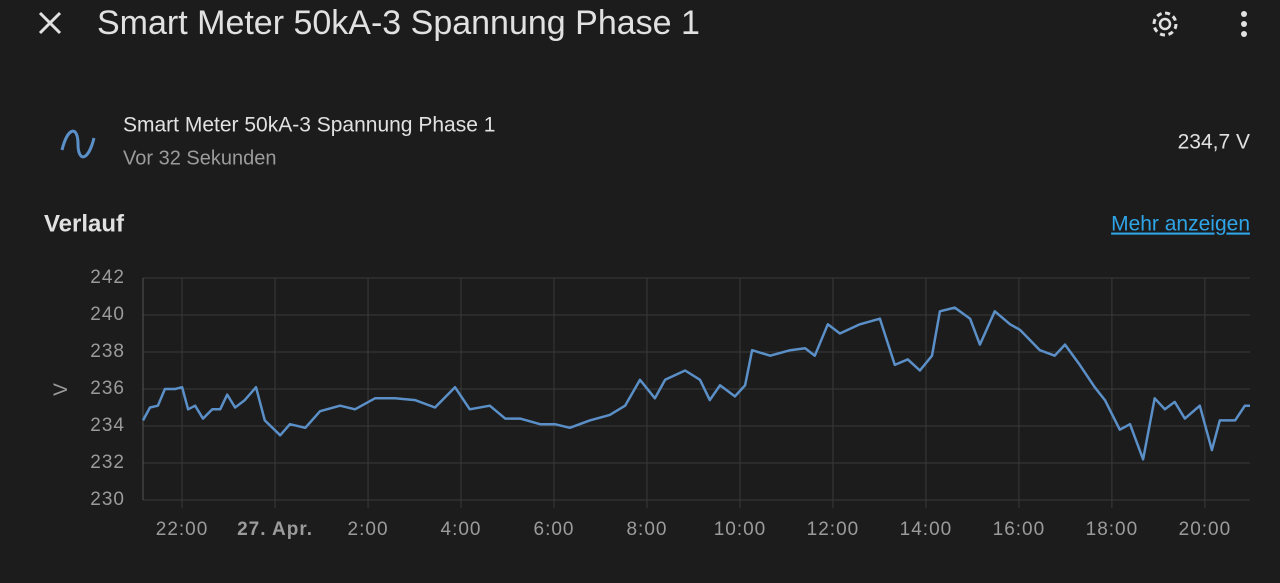 This screenshot has width=1280, height=583. What do you see at coordinates (1180, 224) in the screenshot?
I see `more-link: Mehr anzeigen` at bounding box center [1180, 224].